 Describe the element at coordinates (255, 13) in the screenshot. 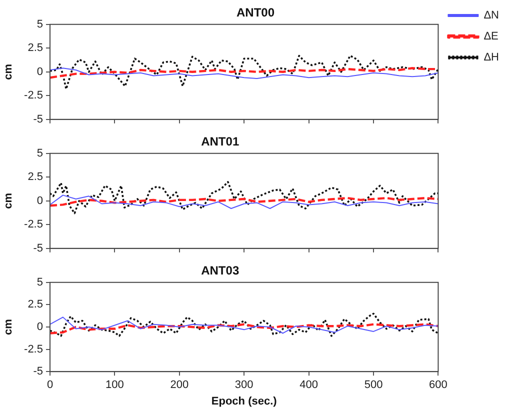

I see `chart-title: ANT00` at that location.